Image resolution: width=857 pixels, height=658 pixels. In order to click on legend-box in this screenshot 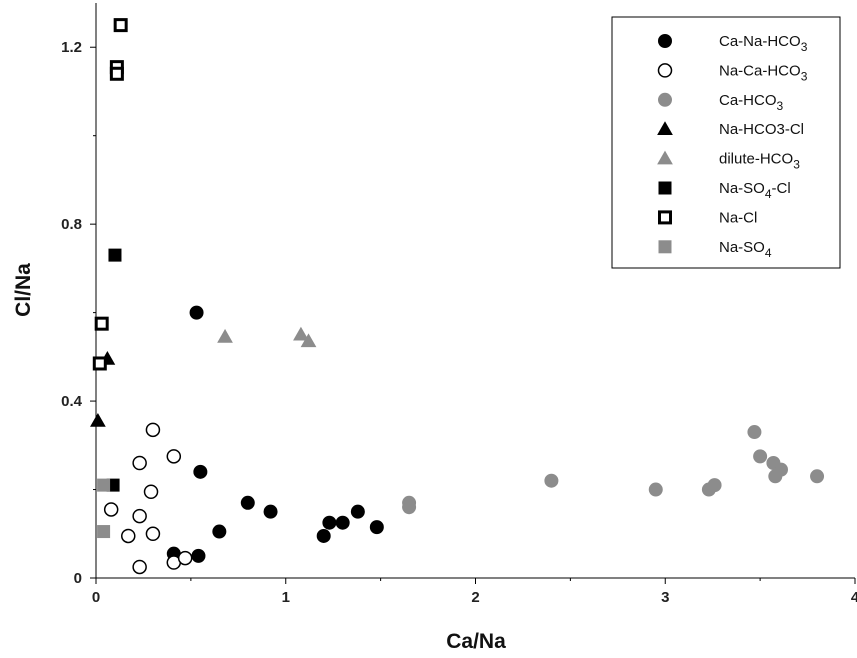, I will do `click(726, 142)`.